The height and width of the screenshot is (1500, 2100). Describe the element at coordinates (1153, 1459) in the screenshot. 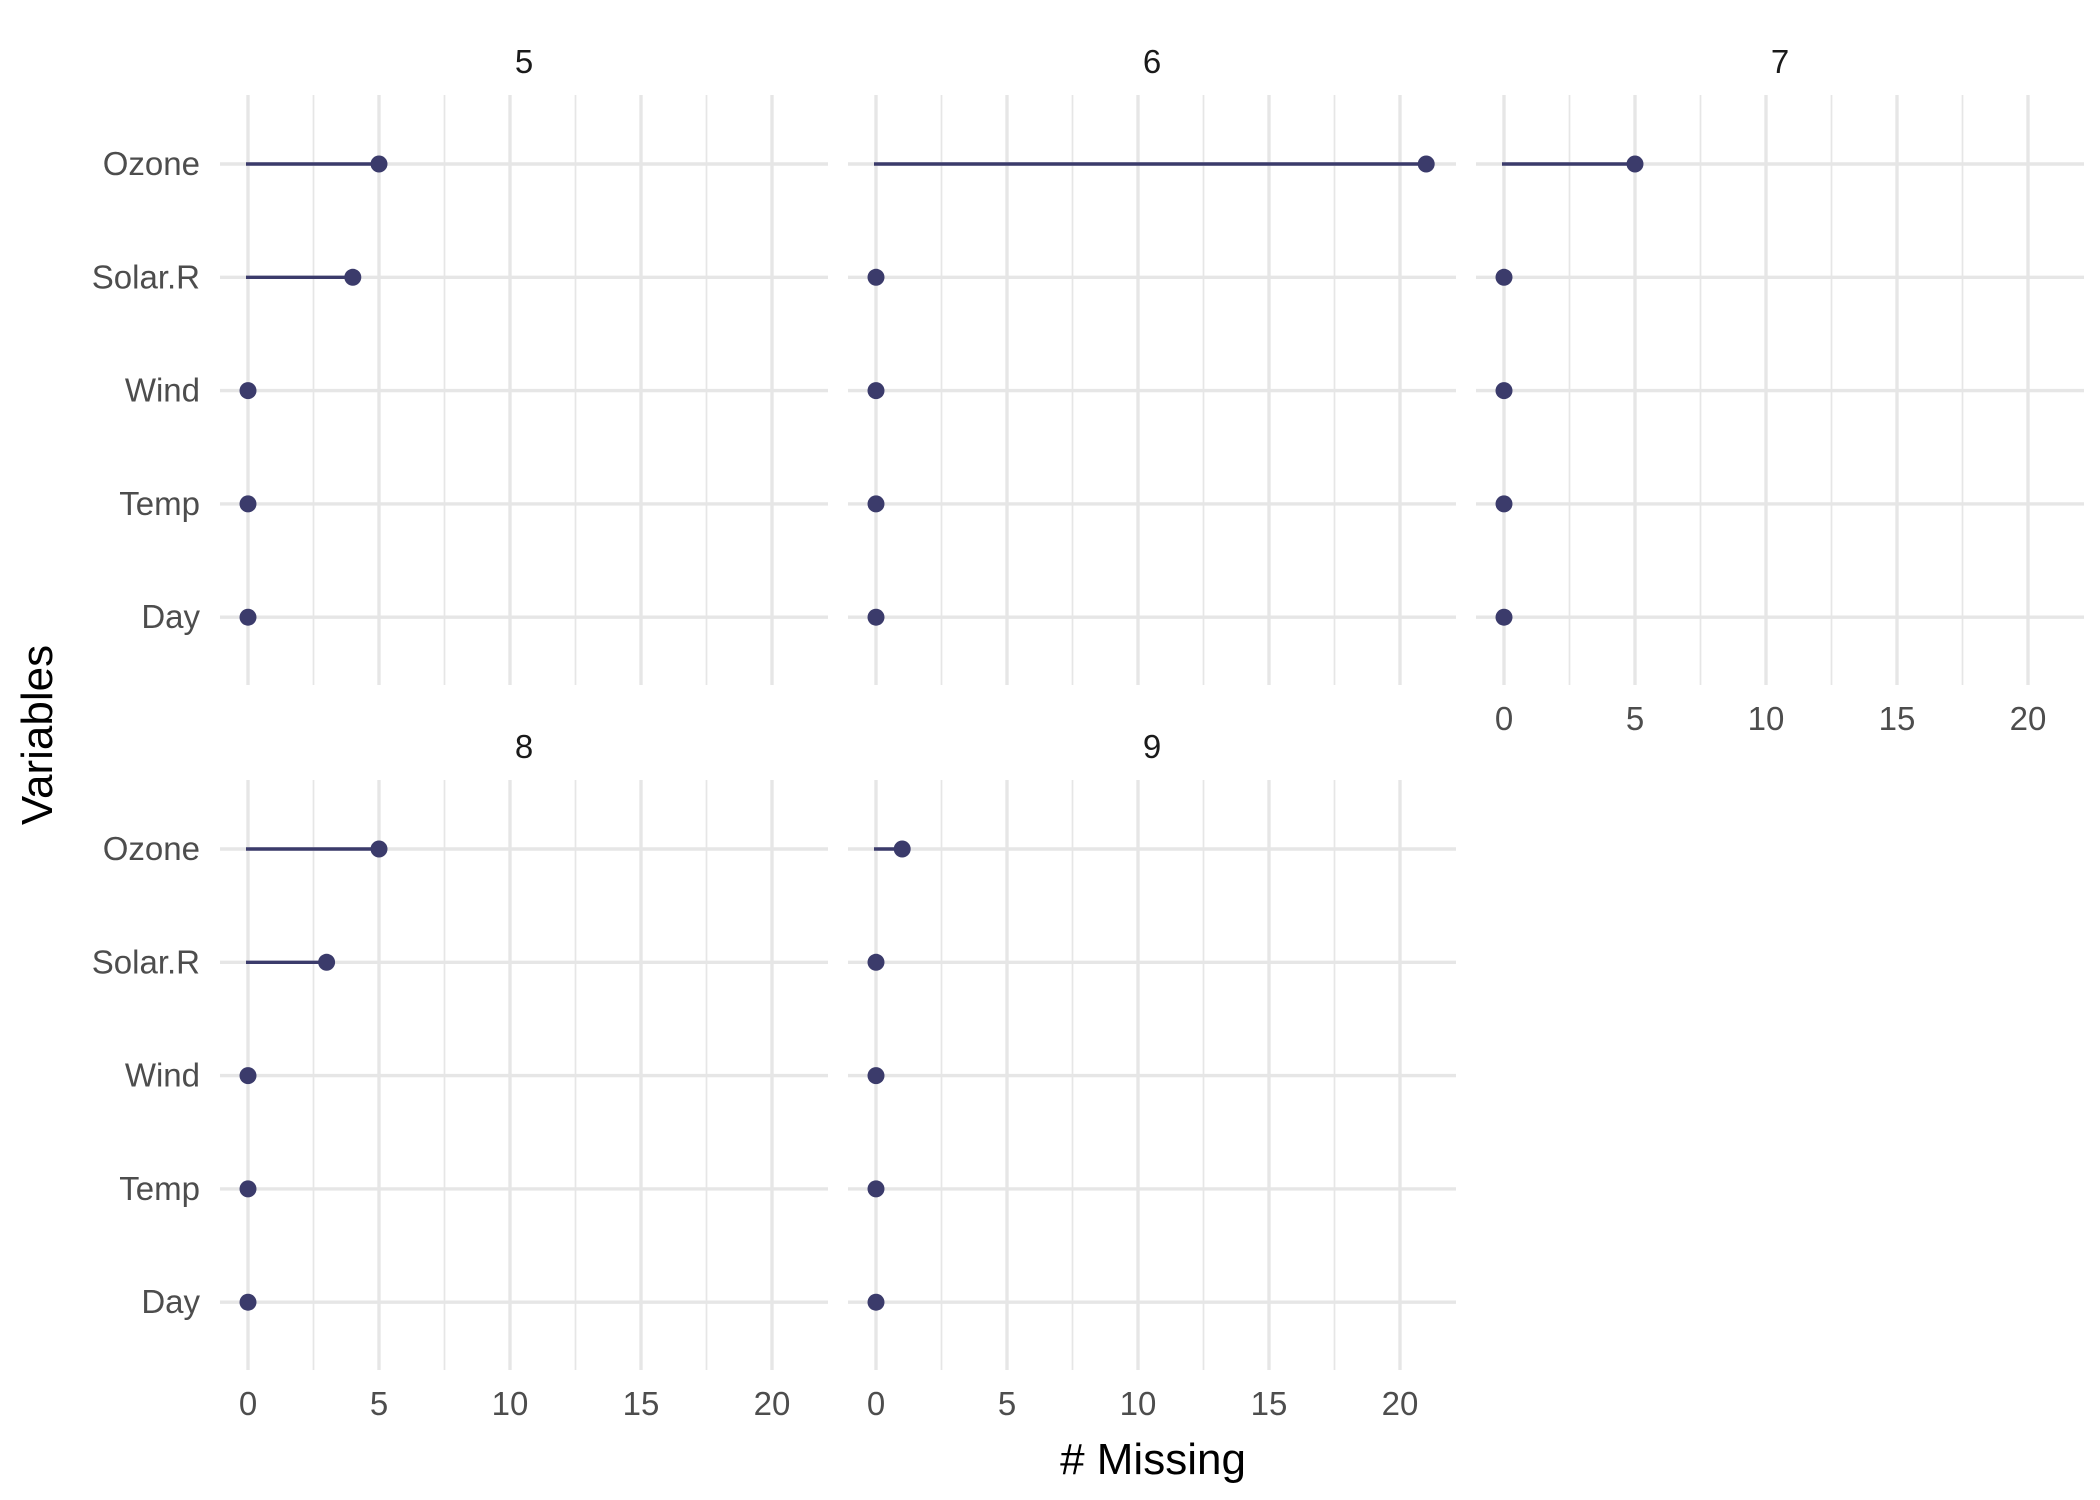

I see `x-axis-title: # Missing` at that location.